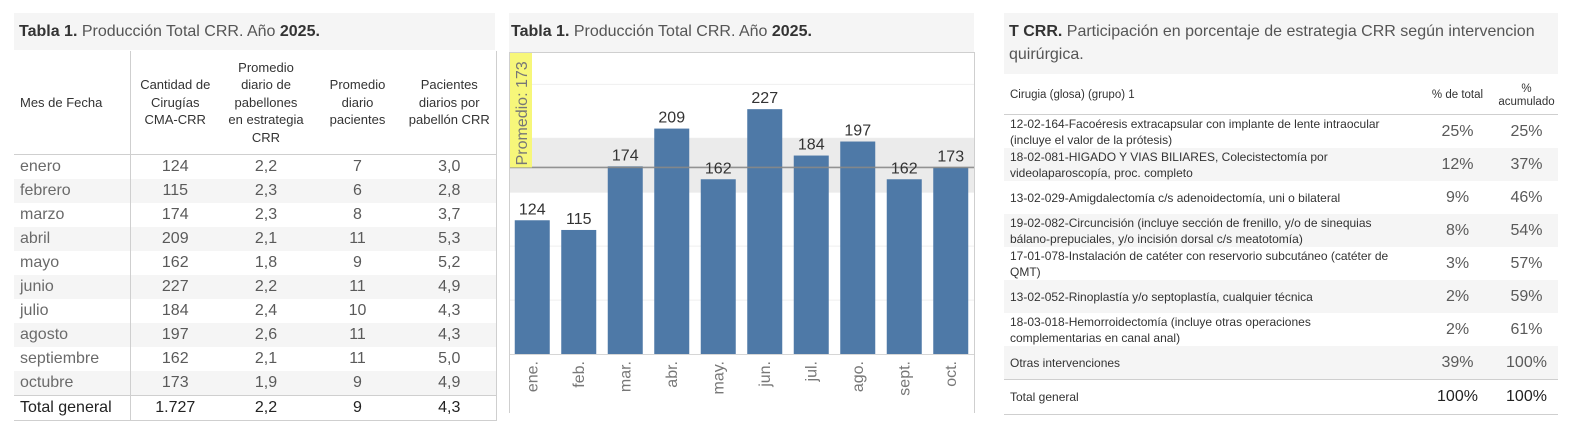  I want to click on bar-feb, so click(579, 291).